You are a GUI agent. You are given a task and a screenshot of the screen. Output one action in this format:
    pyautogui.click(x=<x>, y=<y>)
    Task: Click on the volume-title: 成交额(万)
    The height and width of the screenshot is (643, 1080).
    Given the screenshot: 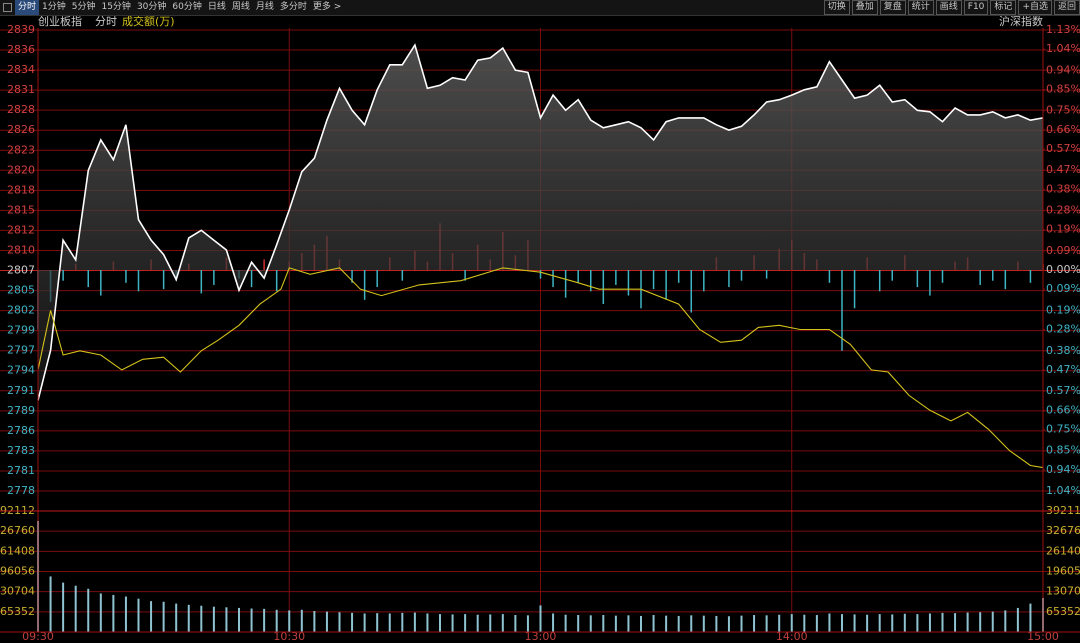 What is the action you would take?
    pyautogui.click(x=148, y=21)
    